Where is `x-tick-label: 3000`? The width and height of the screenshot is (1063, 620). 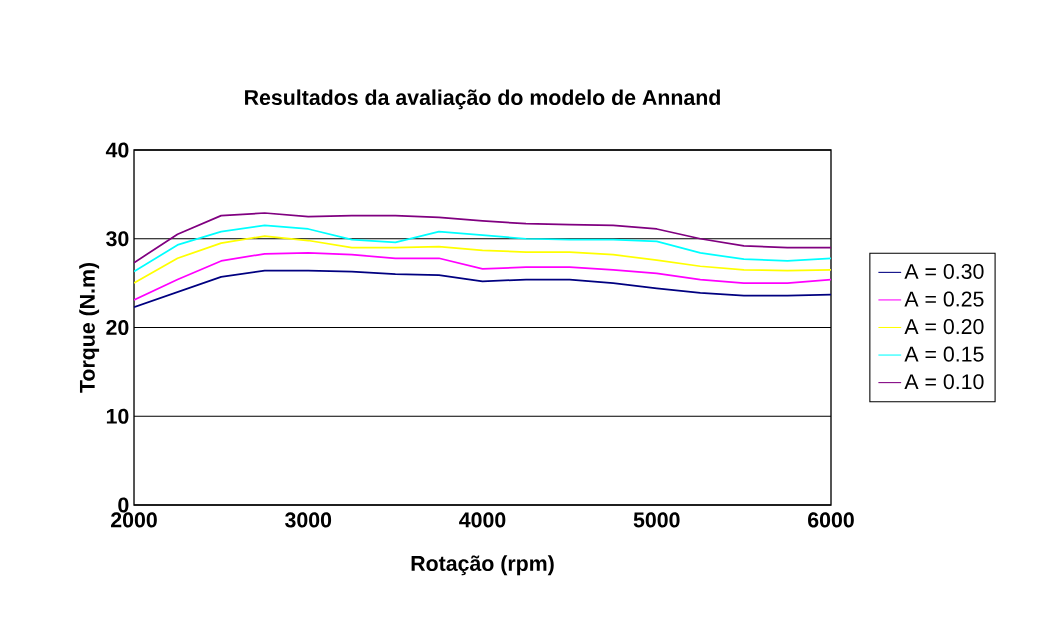
x-tick-label: 3000 is located at coordinates (308, 520).